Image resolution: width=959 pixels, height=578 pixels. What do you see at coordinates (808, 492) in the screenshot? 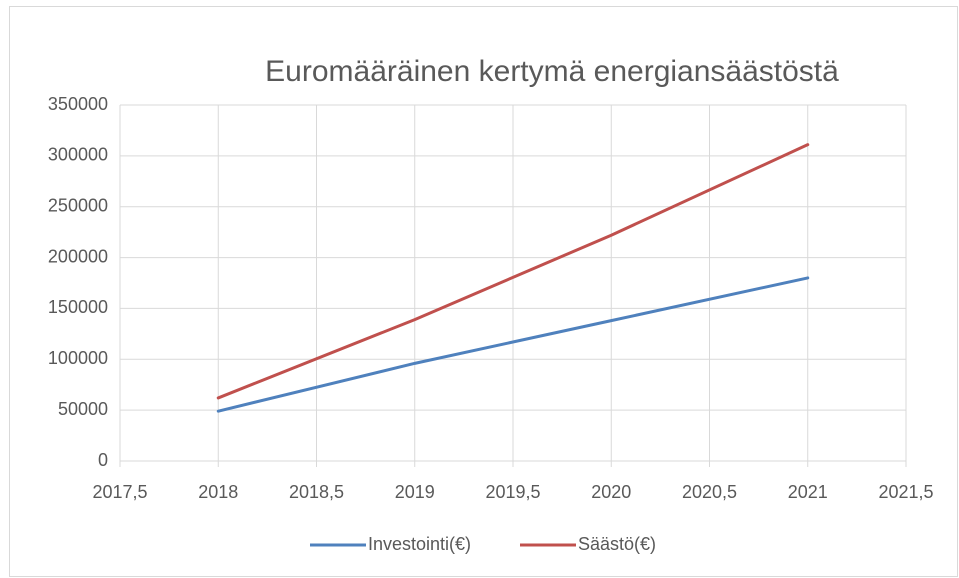
I see `x-tick-label: 2021` at bounding box center [808, 492].